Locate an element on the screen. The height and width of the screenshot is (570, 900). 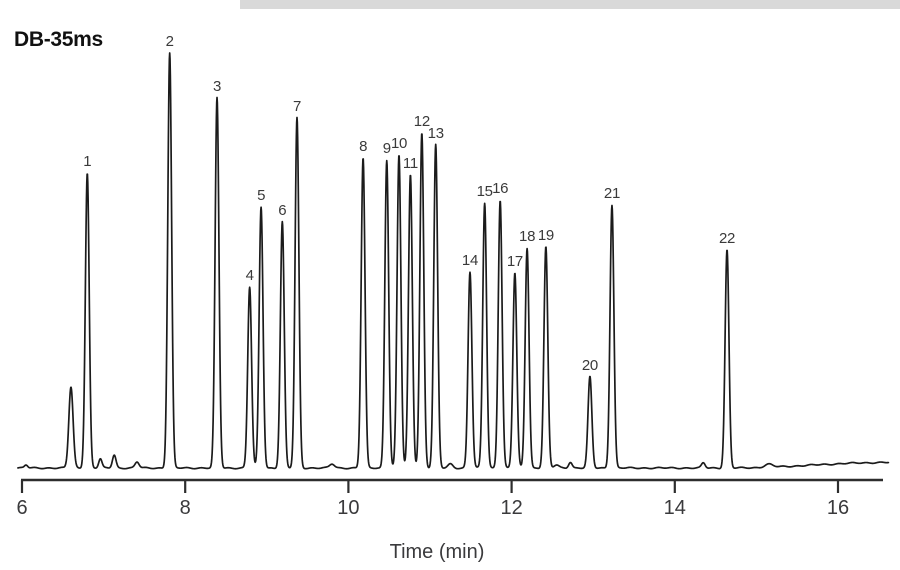
peak-label-7: 7 is located at coordinates (297, 106).